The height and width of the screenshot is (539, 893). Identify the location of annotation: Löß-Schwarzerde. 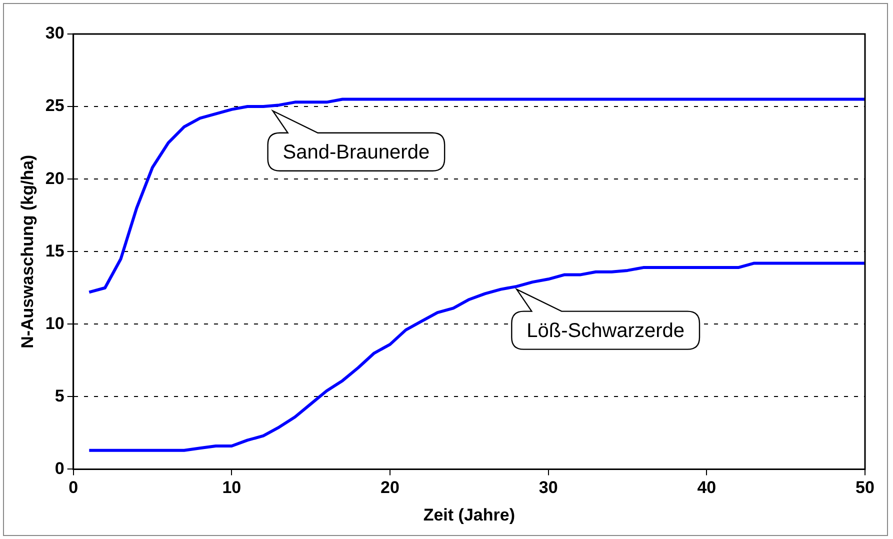
(605, 331).